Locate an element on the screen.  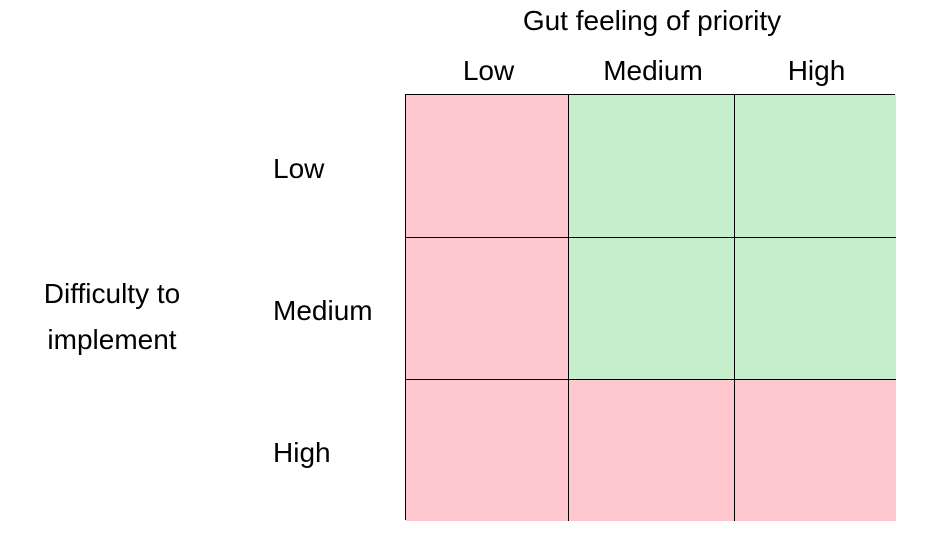
column-label-low: Low is located at coordinates (488, 70).